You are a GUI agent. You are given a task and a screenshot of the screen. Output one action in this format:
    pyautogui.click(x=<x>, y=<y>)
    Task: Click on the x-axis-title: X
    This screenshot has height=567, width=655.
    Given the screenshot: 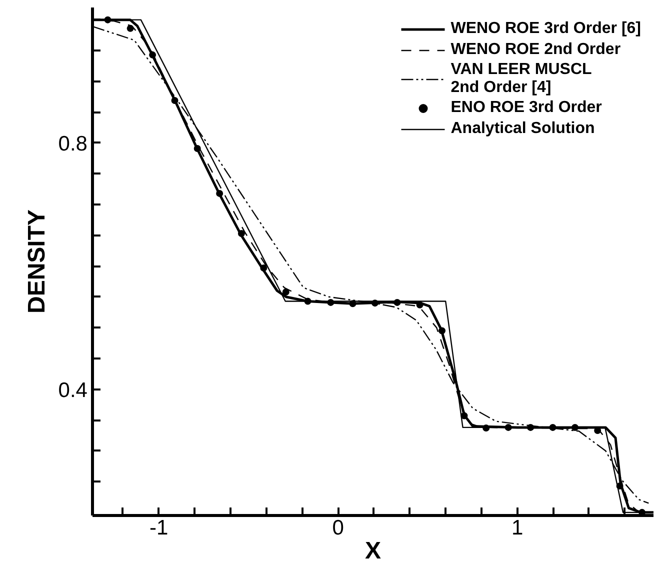 What is the action you would take?
    pyautogui.click(x=373, y=551)
    